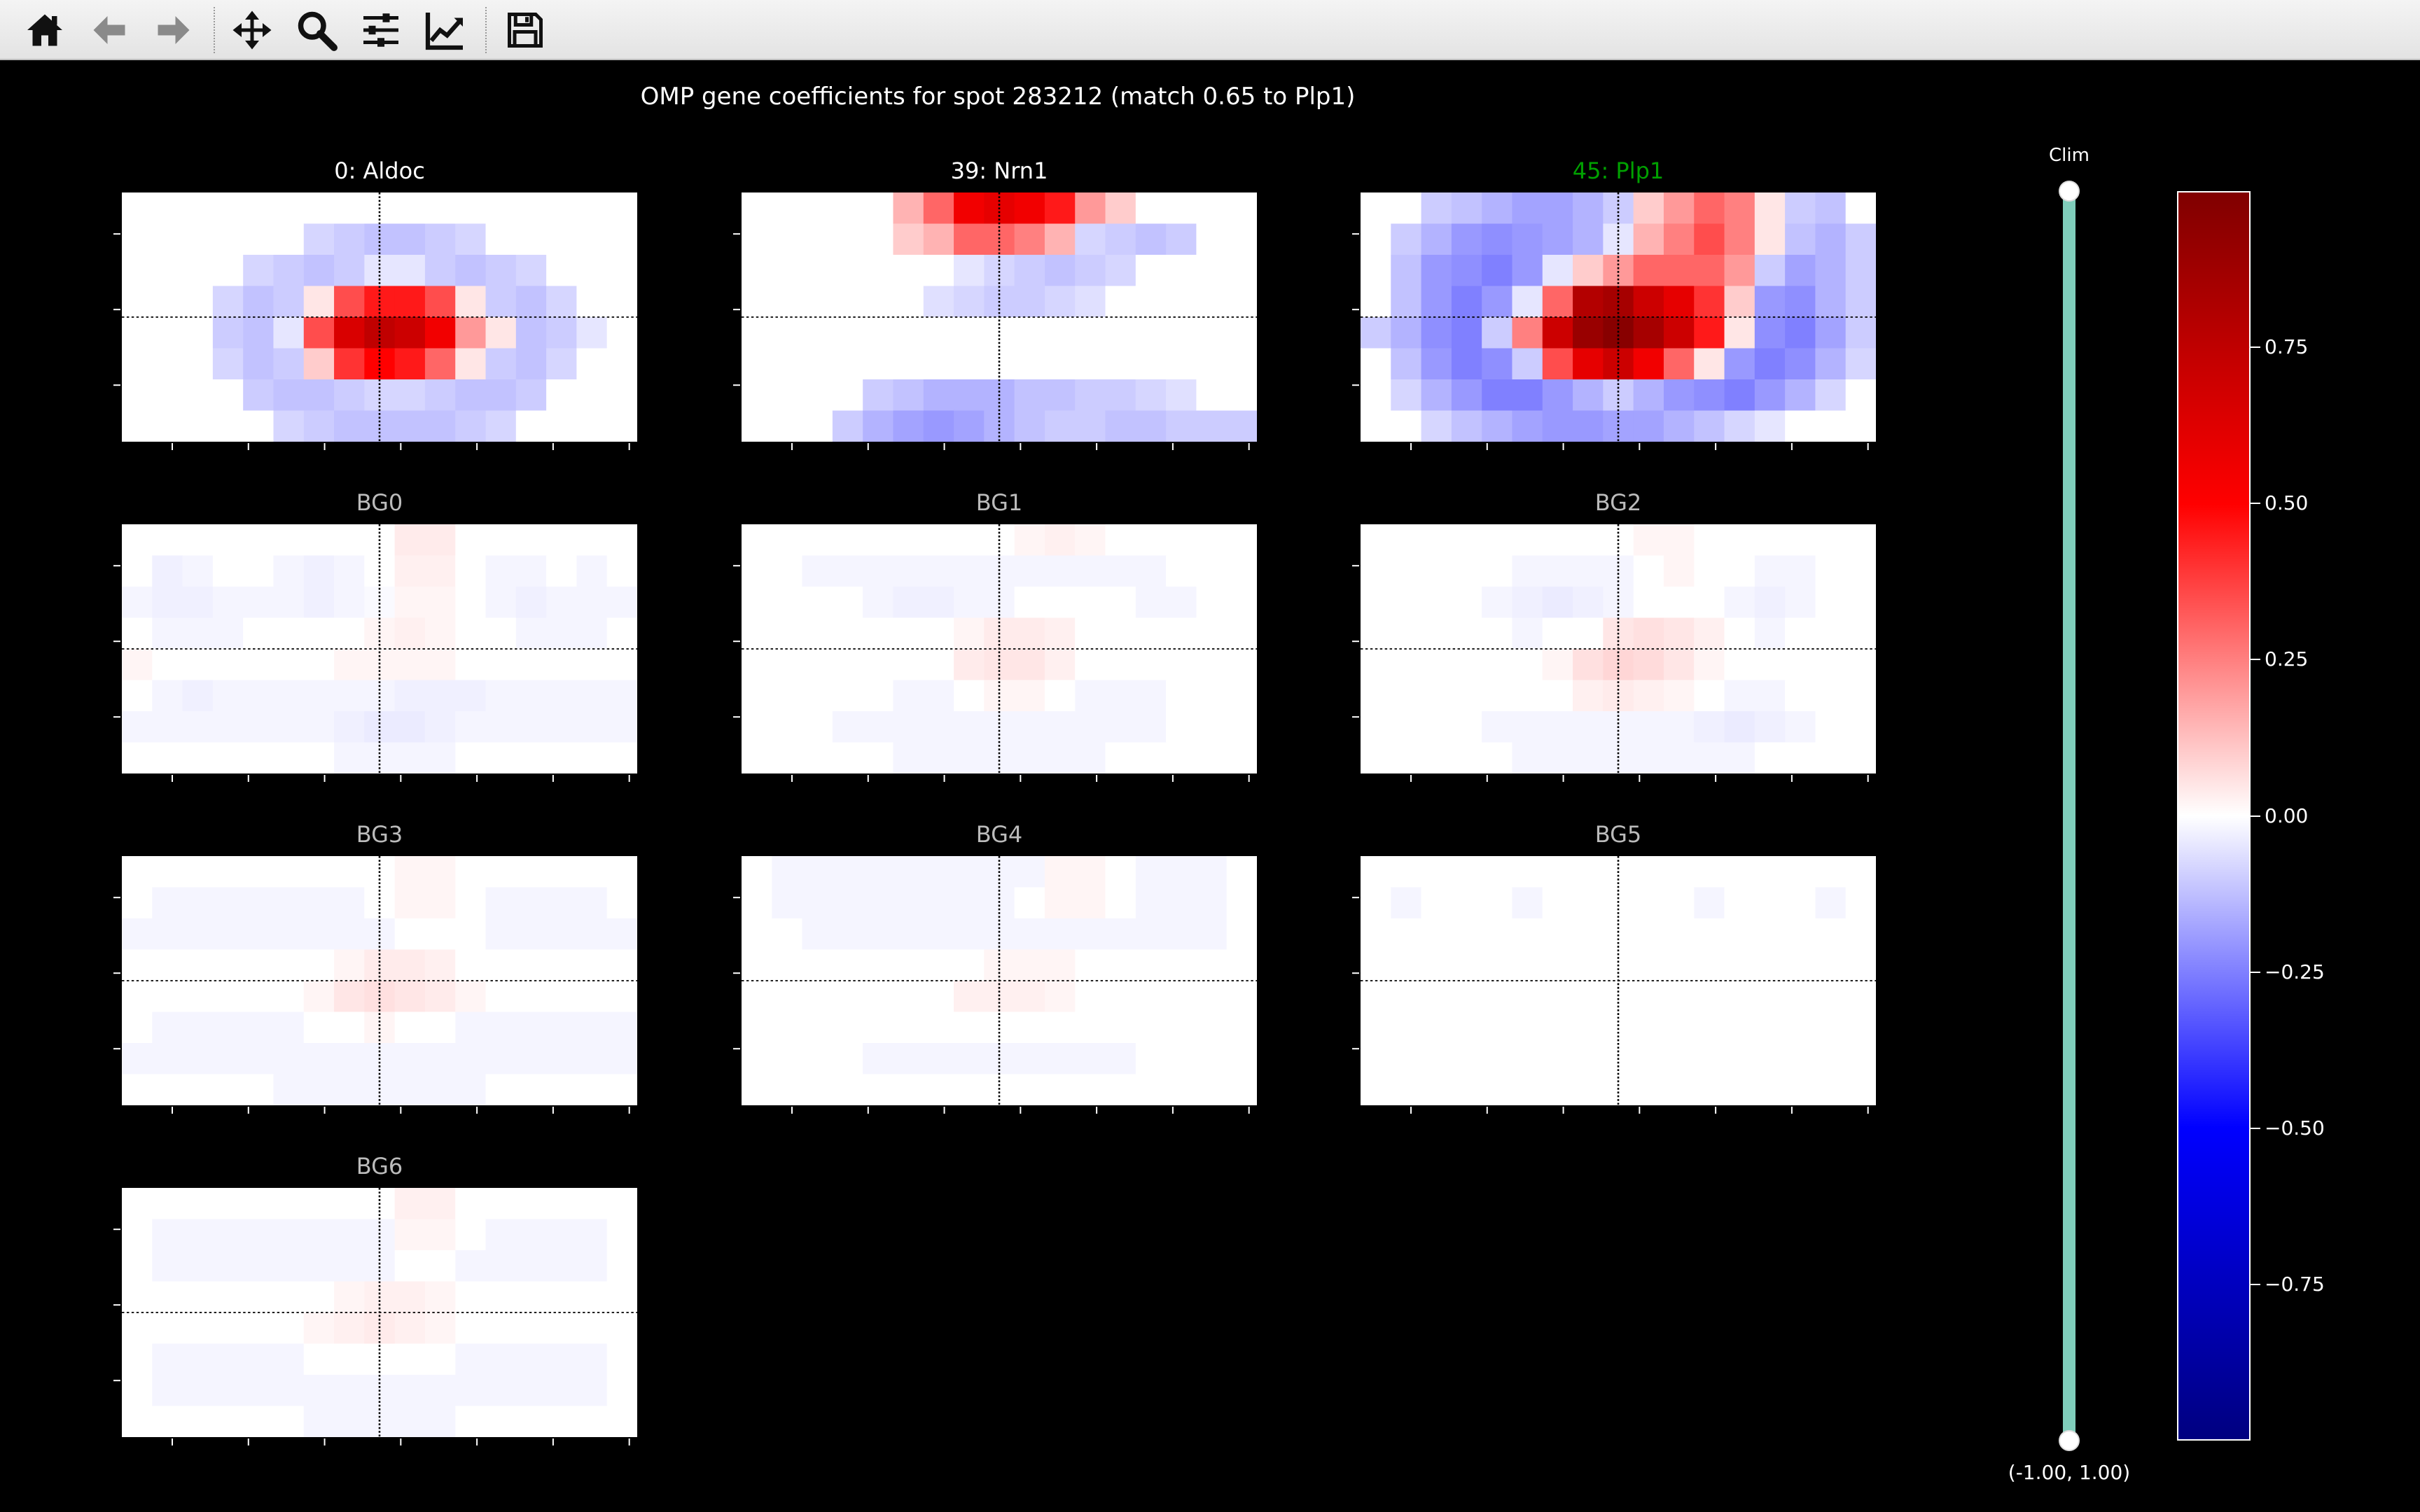  Describe the element at coordinates (1618, 502) in the screenshot. I see `heatmap-title: BG2` at that location.